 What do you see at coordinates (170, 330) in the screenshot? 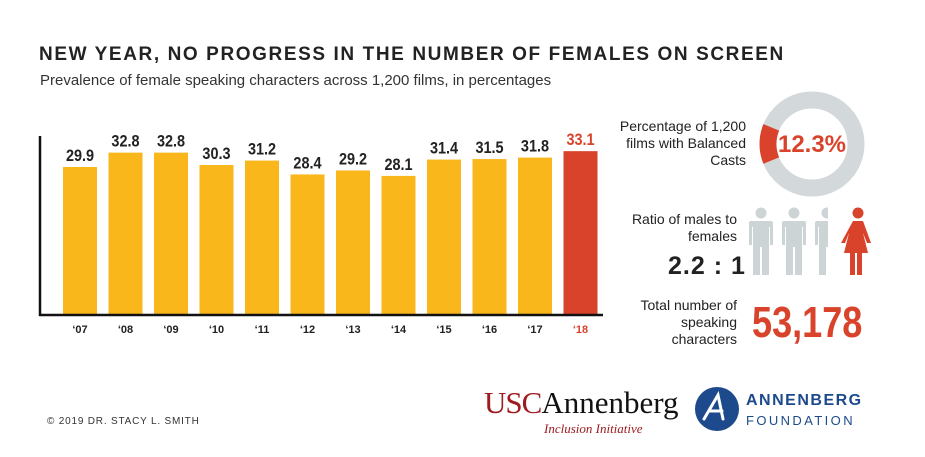
I see `x-tick-label-2: ‘09` at bounding box center [170, 330].